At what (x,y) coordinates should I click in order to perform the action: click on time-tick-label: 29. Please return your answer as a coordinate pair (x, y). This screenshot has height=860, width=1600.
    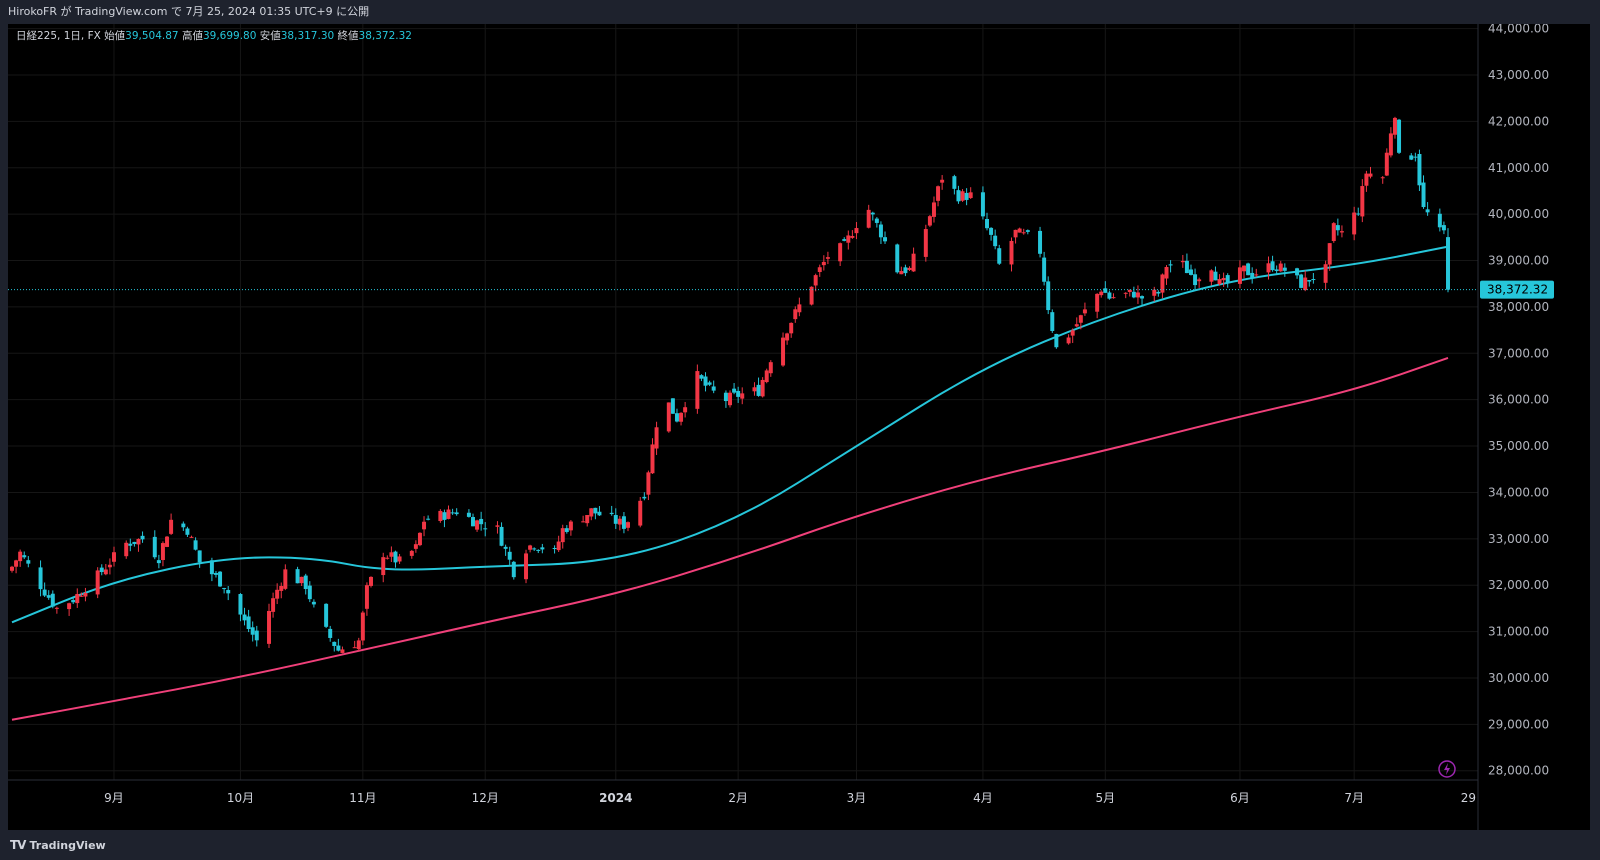
    Looking at the image, I should click on (1468, 798).